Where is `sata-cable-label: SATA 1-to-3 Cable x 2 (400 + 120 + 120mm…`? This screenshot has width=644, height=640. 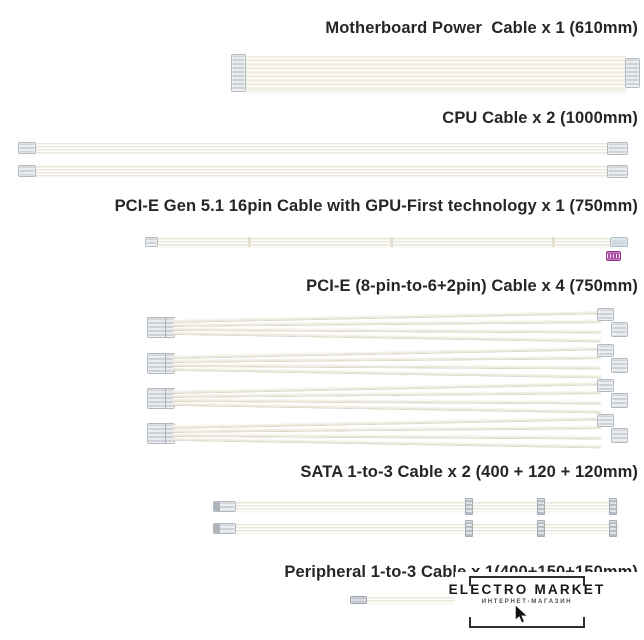
sata-cable-label: SATA 1-to-3 Cable x 2 (400 + 120 + 120mm… is located at coordinates (469, 472).